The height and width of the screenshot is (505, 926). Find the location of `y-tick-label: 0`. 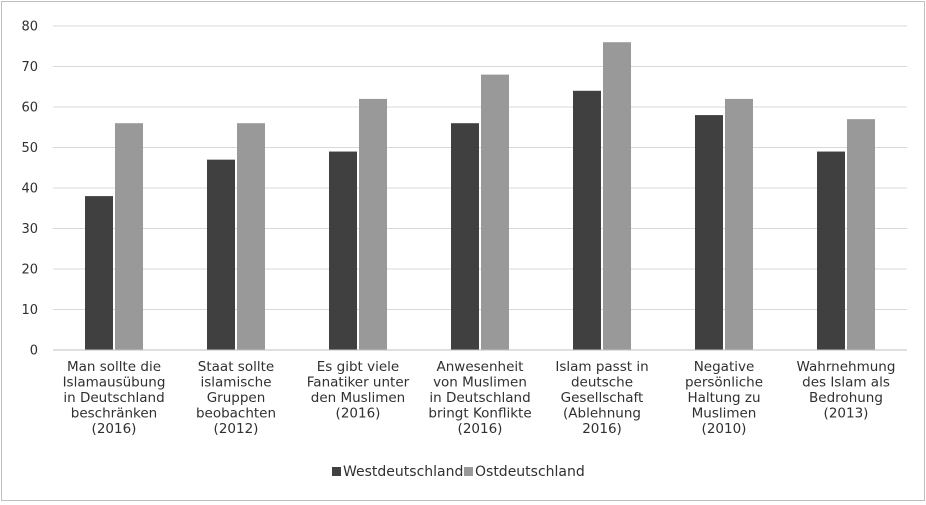

y-tick-label: 0 is located at coordinates (34, 351).